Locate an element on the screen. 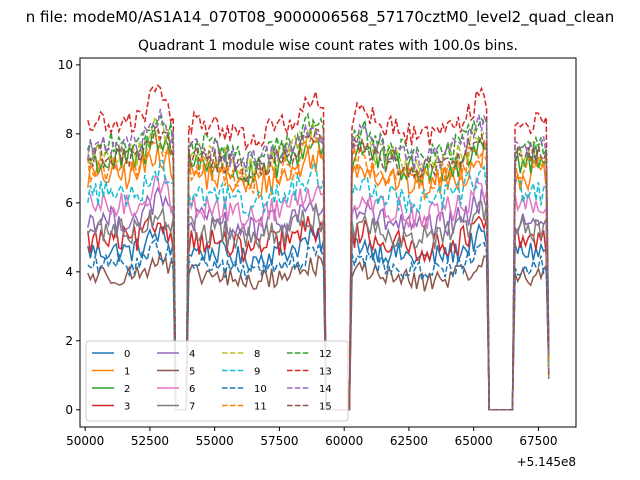 Image resolution: width=640 pixels, height=480 pixels. y-tick-label: 2 is located at coordinates (69, 341).